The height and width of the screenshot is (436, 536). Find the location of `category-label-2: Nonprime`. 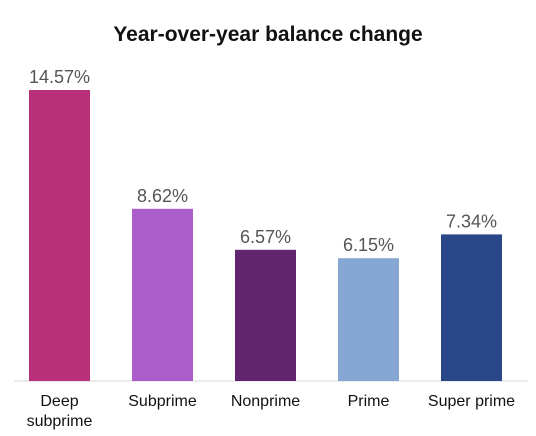

category-label-2: Nonprime is located at coordinates (265, 401).